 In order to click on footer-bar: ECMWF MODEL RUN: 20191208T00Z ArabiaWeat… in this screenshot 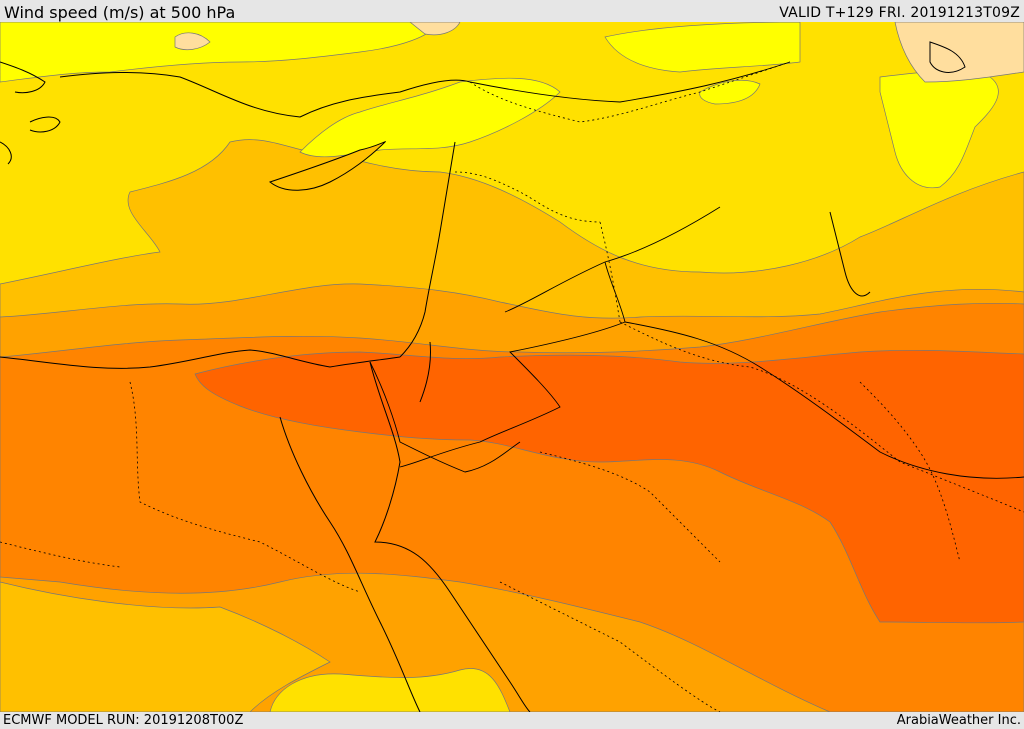, I will do `click(512, 720)`.